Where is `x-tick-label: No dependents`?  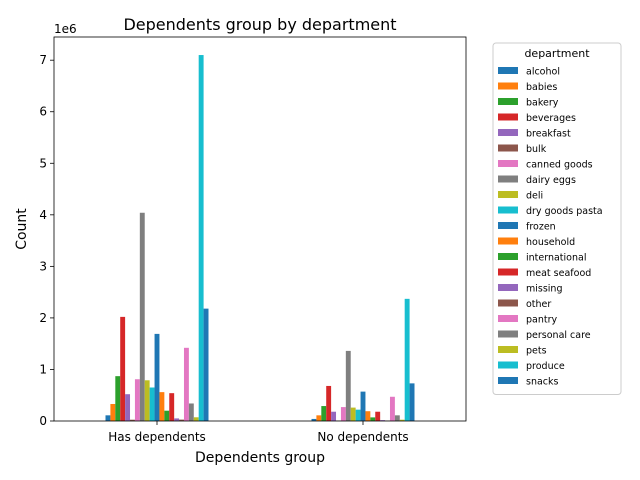 x-tick-label: No dependents is located at coordinates (362, 437).